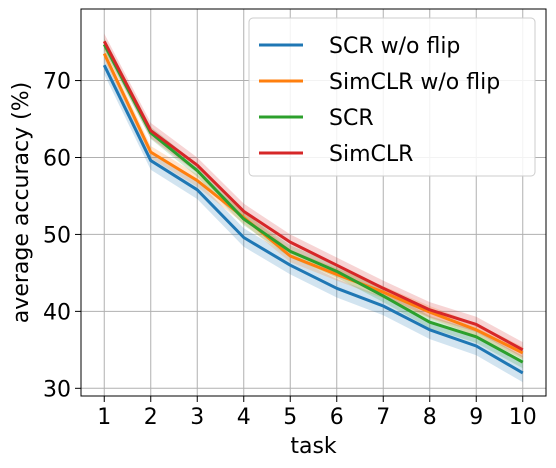 The image size is (556, 468). What do you see at coordinates (151, 417) in the screenshot?
I see `x-tick-label: 2` at bounding box center [151, 417].